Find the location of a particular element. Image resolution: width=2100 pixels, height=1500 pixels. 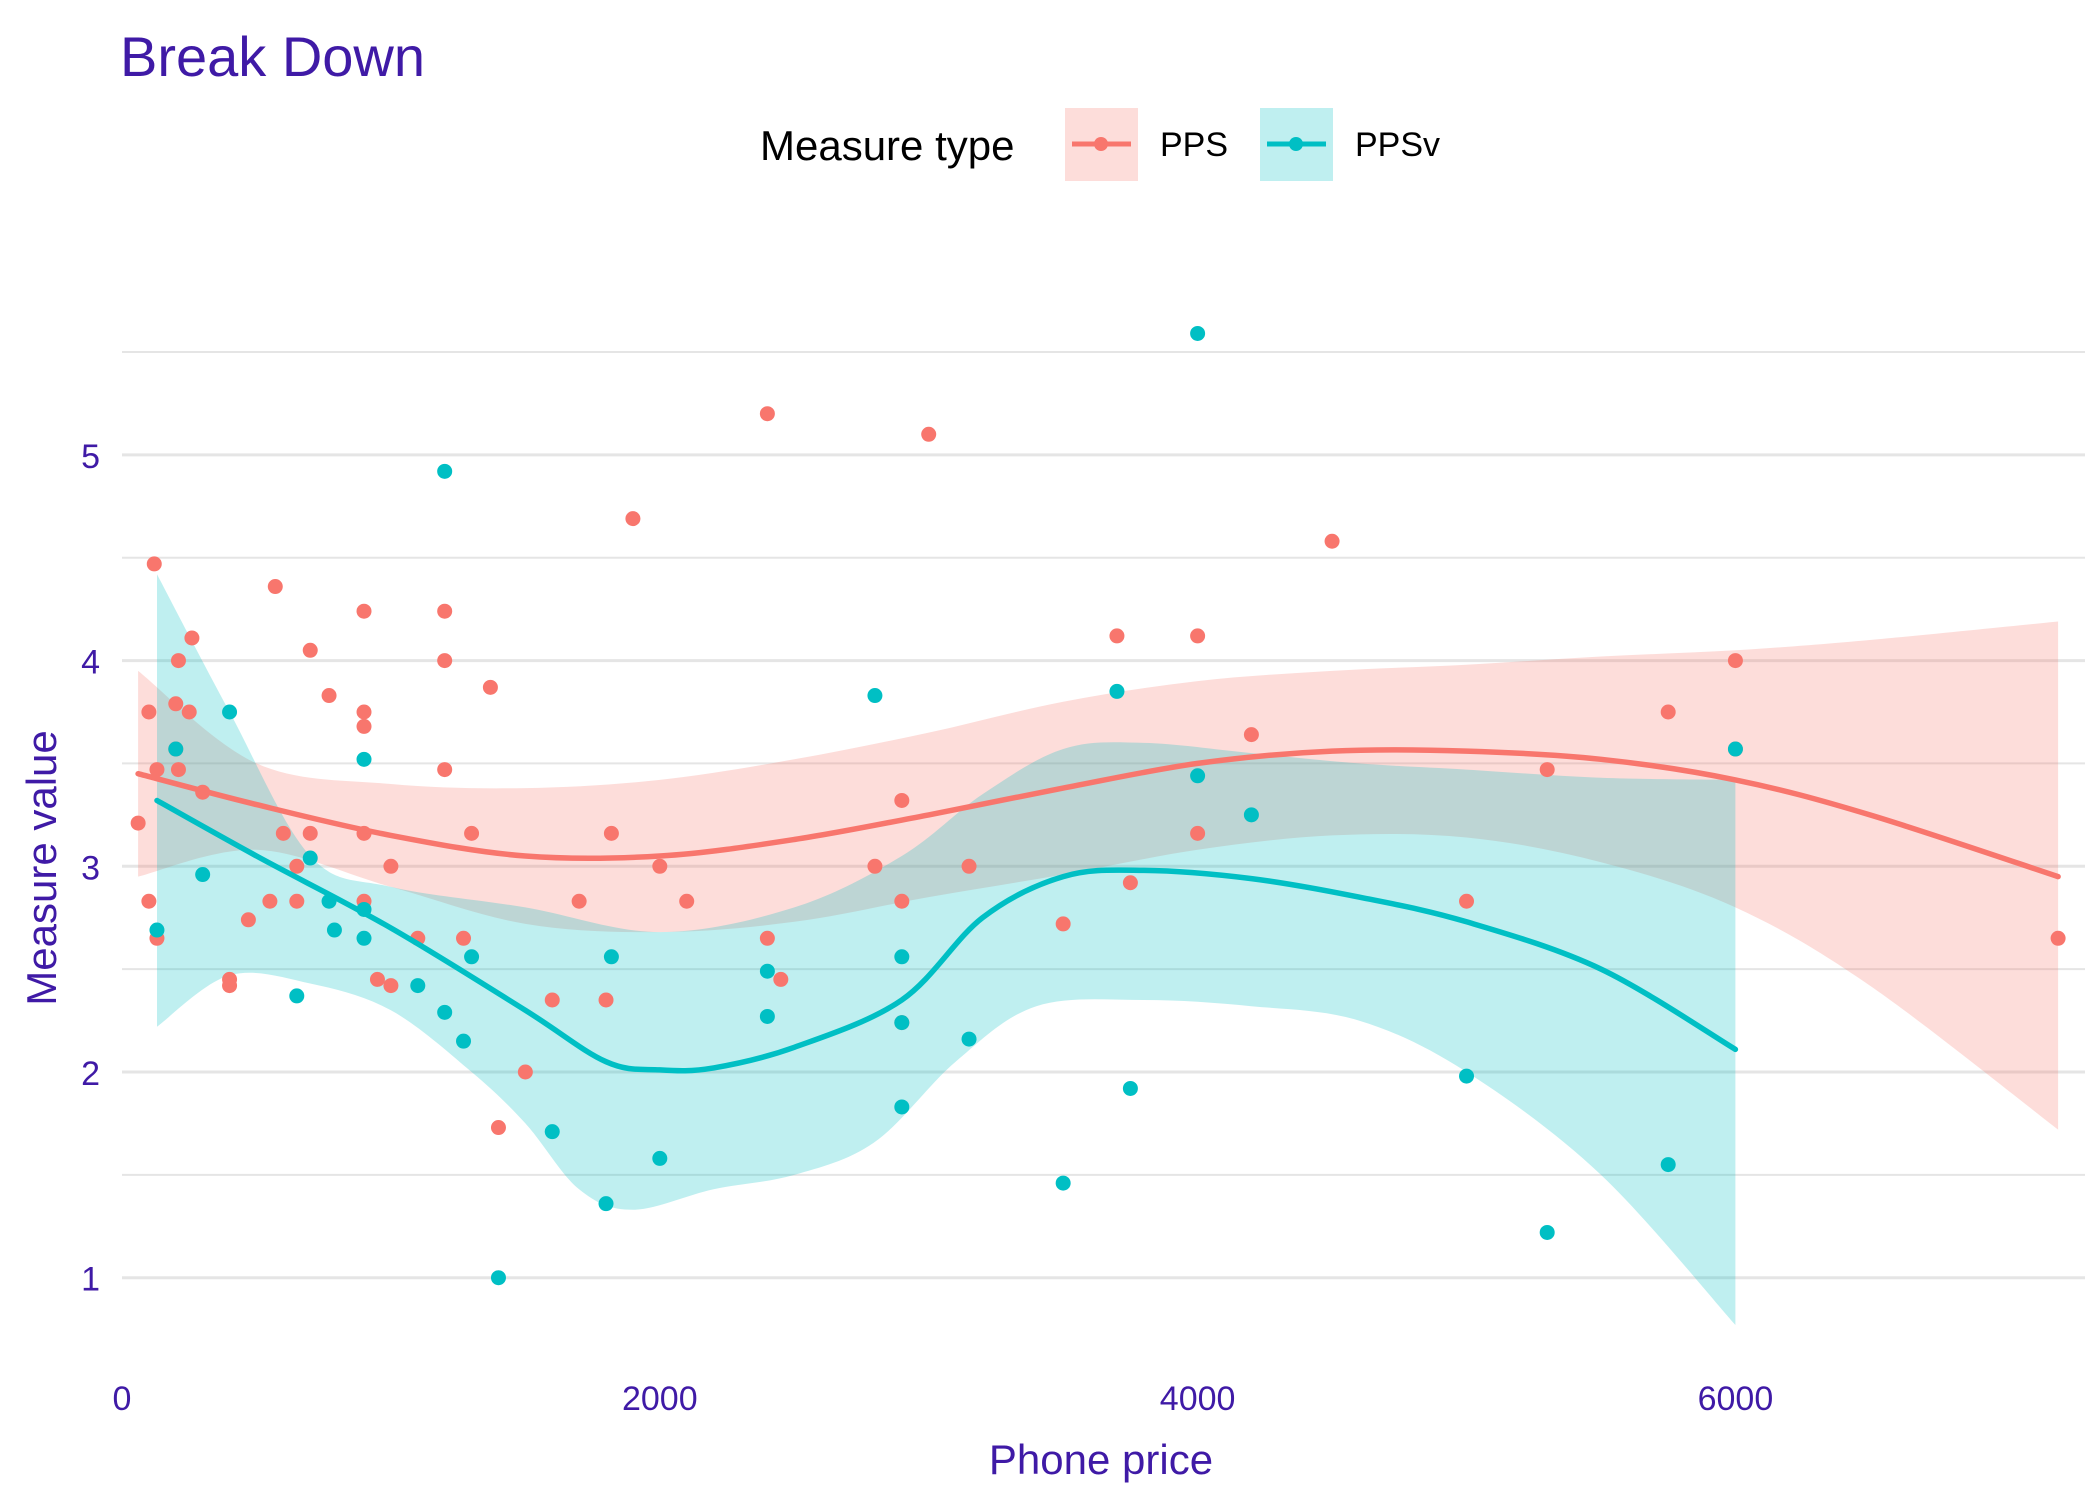

x-tick-label: 4000 is located at coordinates (1198, 1399).